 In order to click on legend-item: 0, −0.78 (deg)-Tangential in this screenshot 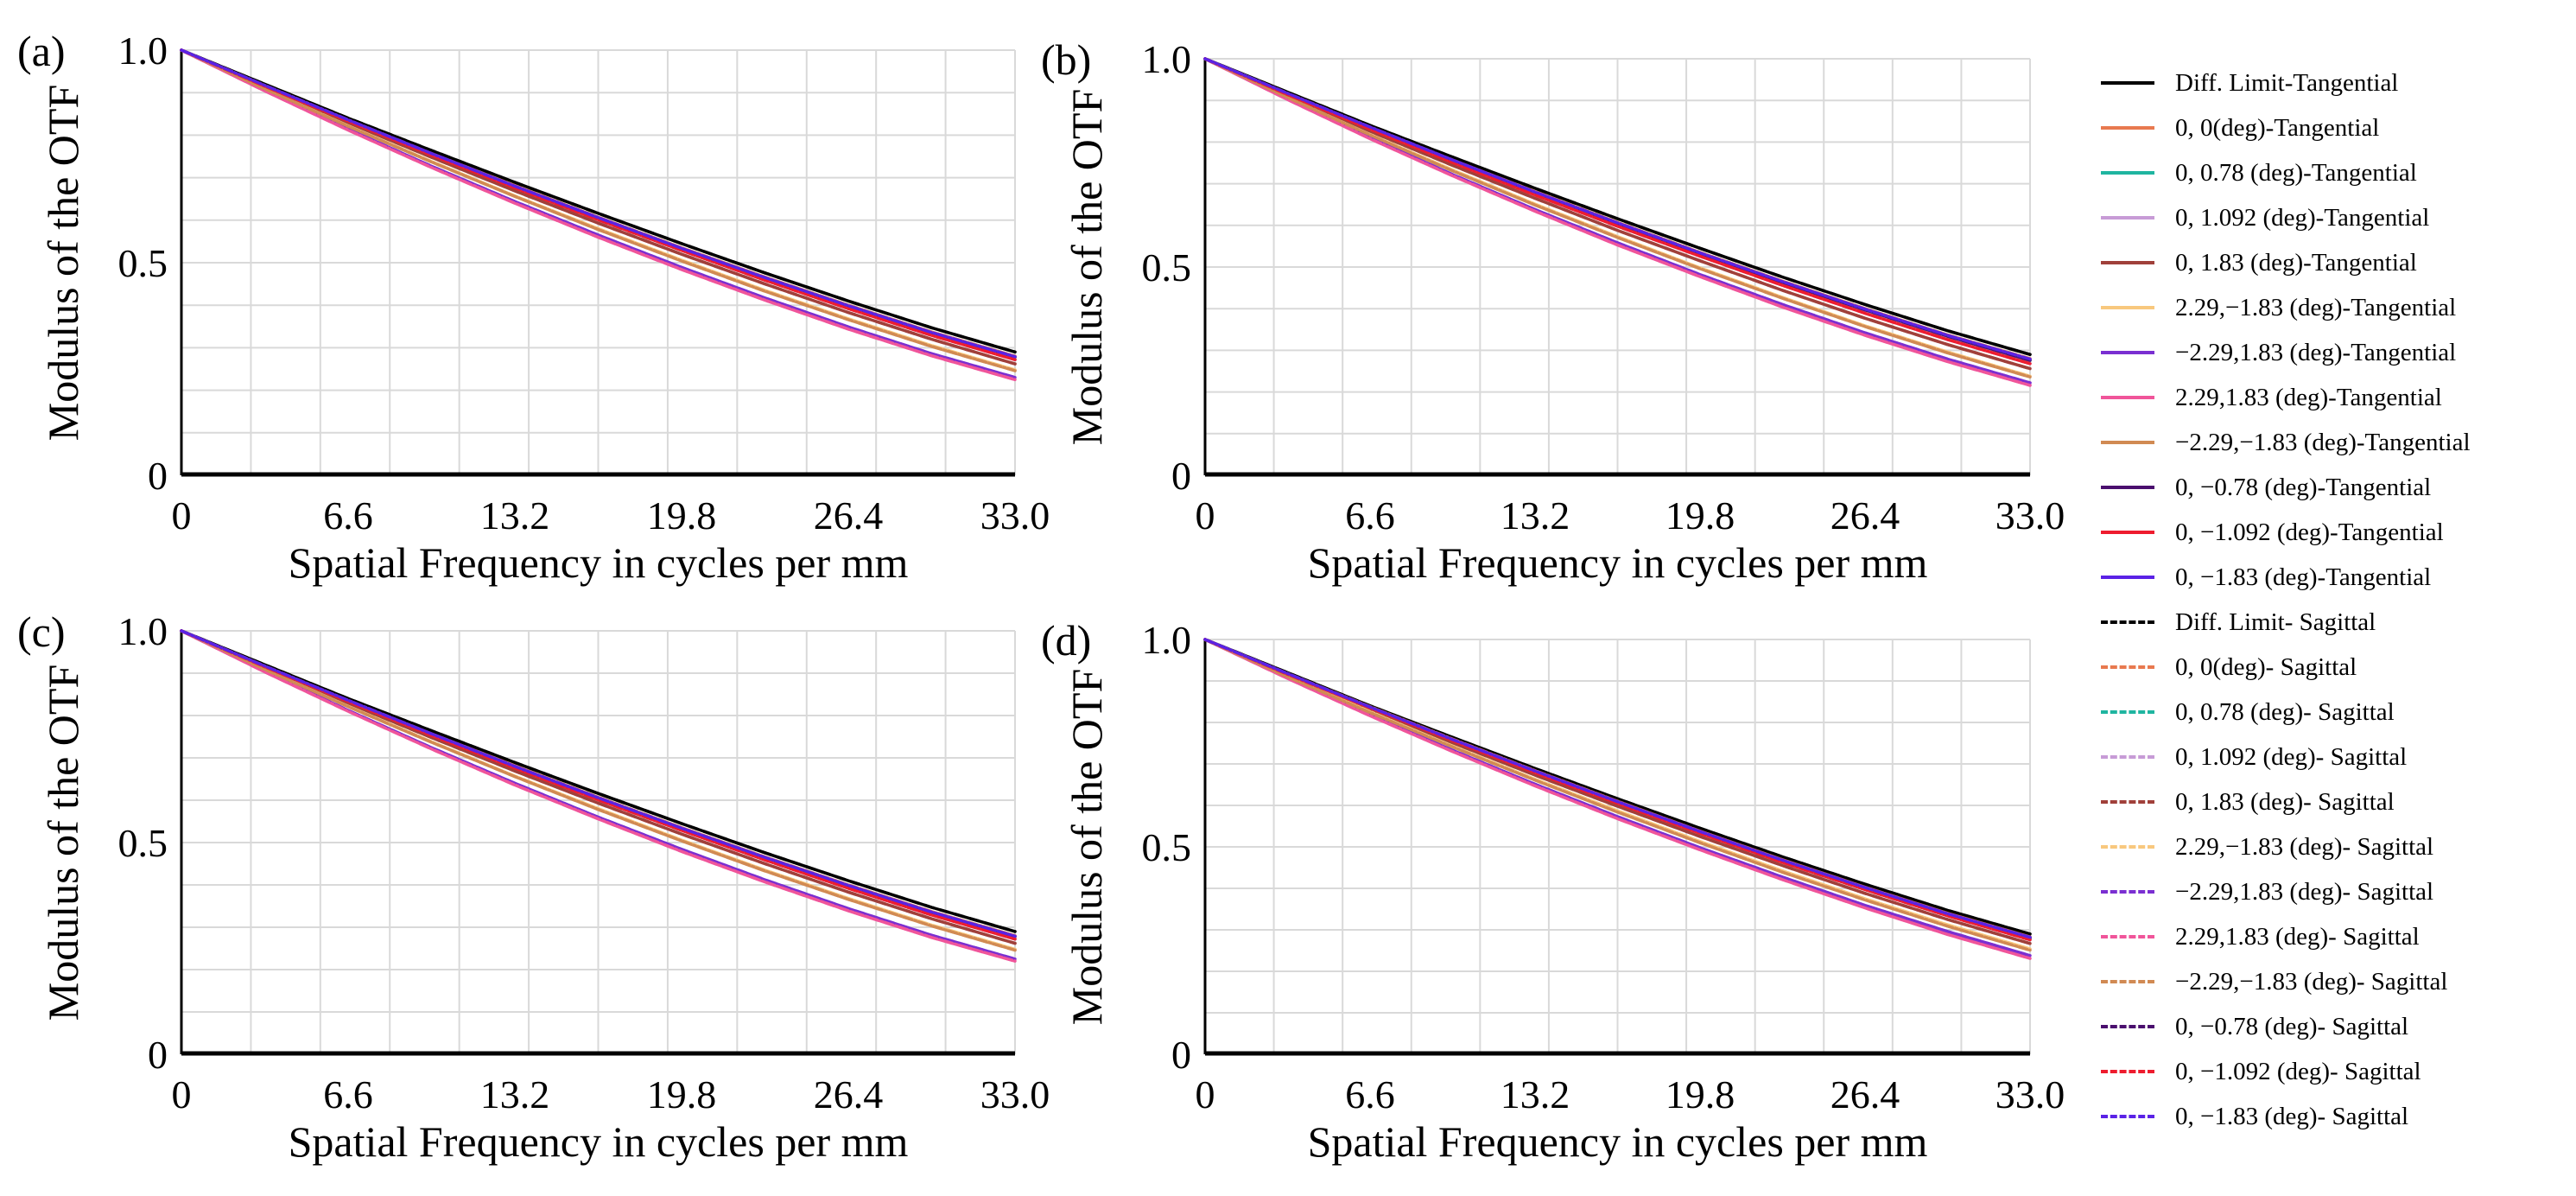, I will do `click(2328, 487)`.